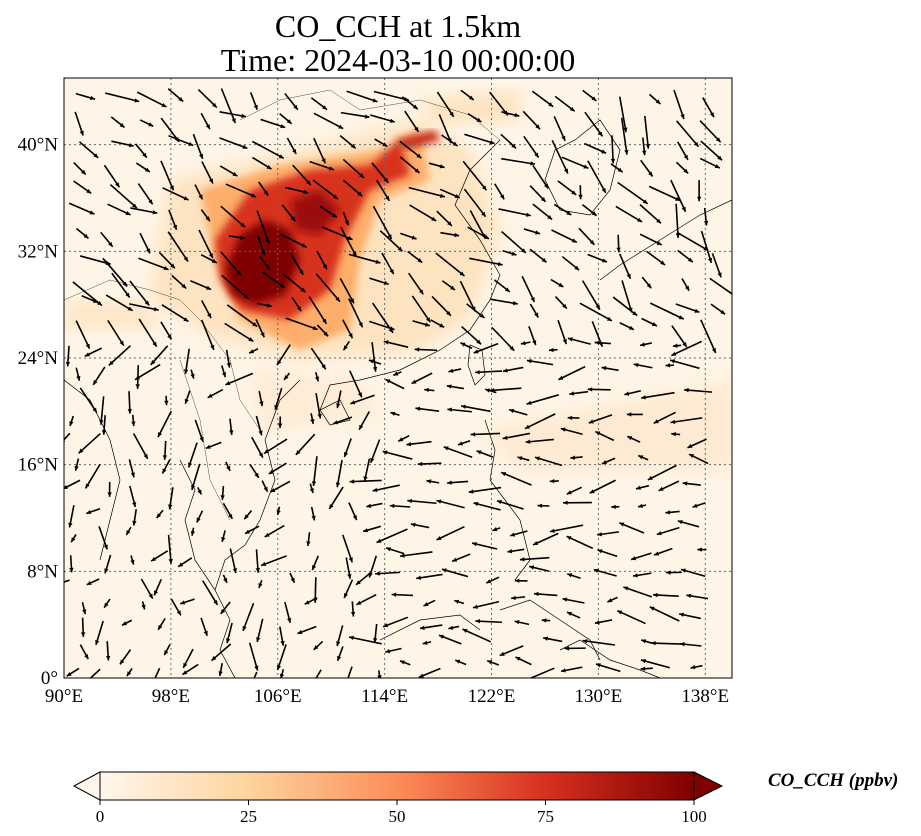 Image resolution: width=921 pixels, height=836 pixels. I want to click on colorbar-label: CO_CCH (ppbv), so click(833, 780).